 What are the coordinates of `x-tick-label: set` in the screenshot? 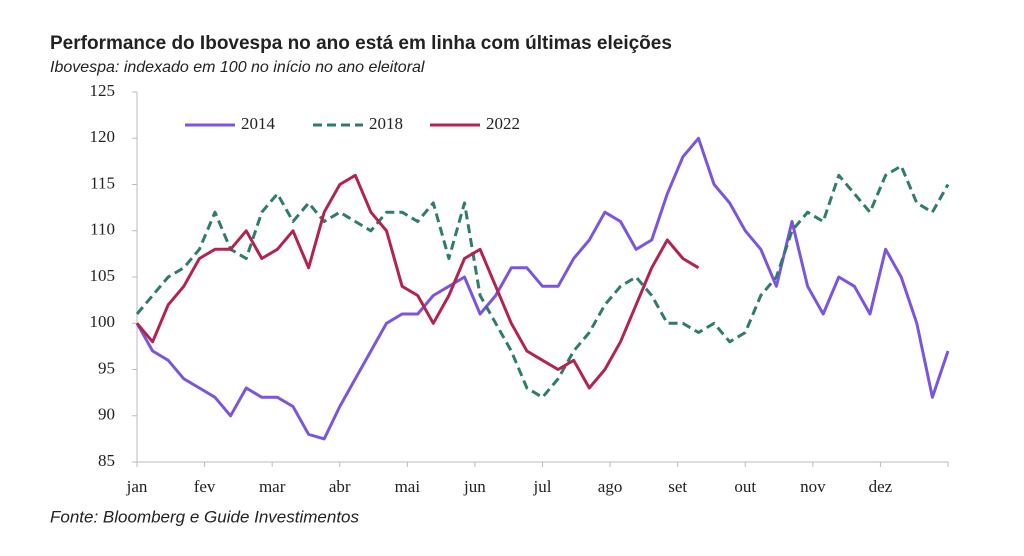 It's located at (677, 486).